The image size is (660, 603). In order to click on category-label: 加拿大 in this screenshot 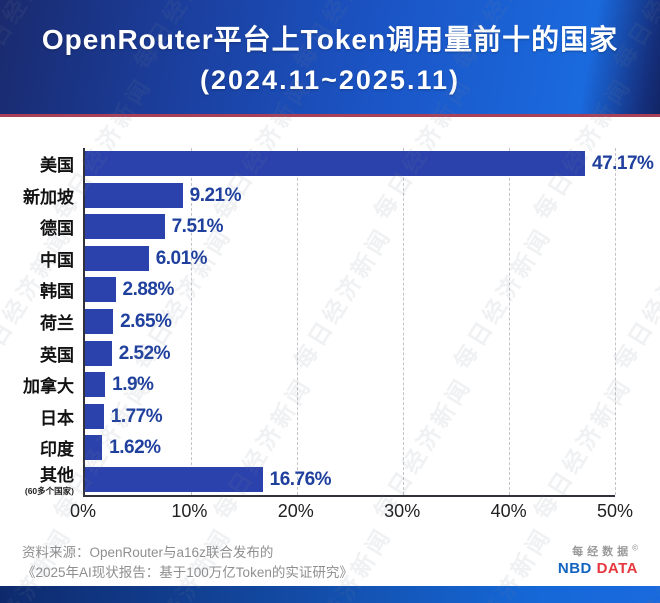, I will do `click(48, 387)`.